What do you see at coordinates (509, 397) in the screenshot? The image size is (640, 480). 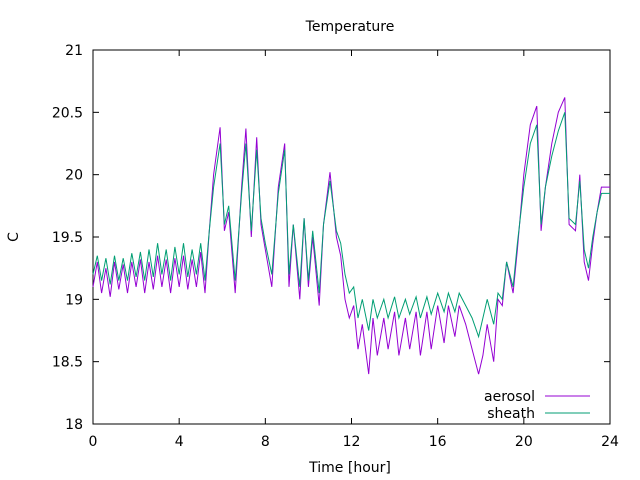 I see `legend-label-aerosol: aerosol` at bounding box center [509, 397].